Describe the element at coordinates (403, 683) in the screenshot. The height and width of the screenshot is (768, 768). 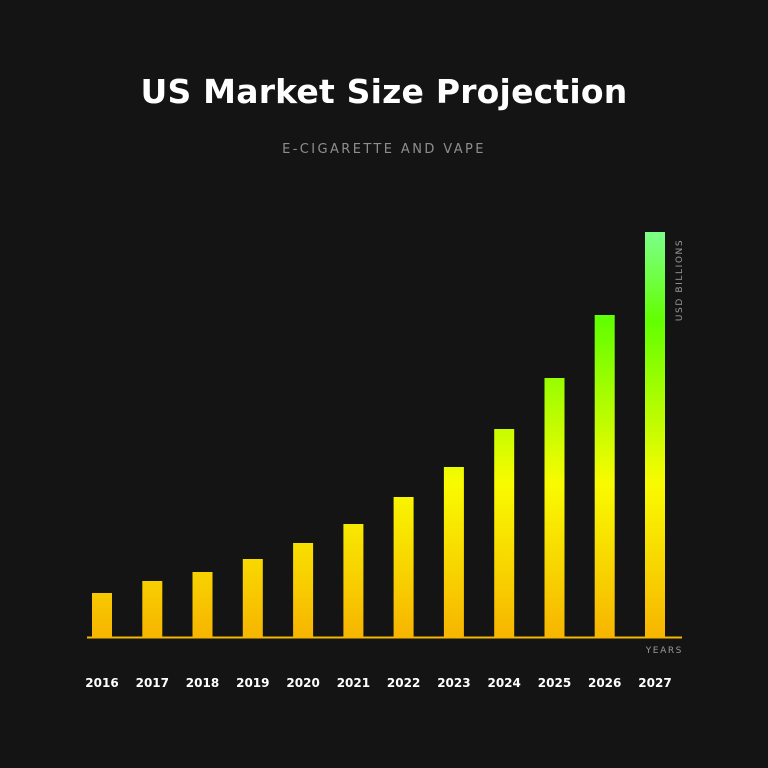
I see `x-tick-label-2022: 2022` at that location.